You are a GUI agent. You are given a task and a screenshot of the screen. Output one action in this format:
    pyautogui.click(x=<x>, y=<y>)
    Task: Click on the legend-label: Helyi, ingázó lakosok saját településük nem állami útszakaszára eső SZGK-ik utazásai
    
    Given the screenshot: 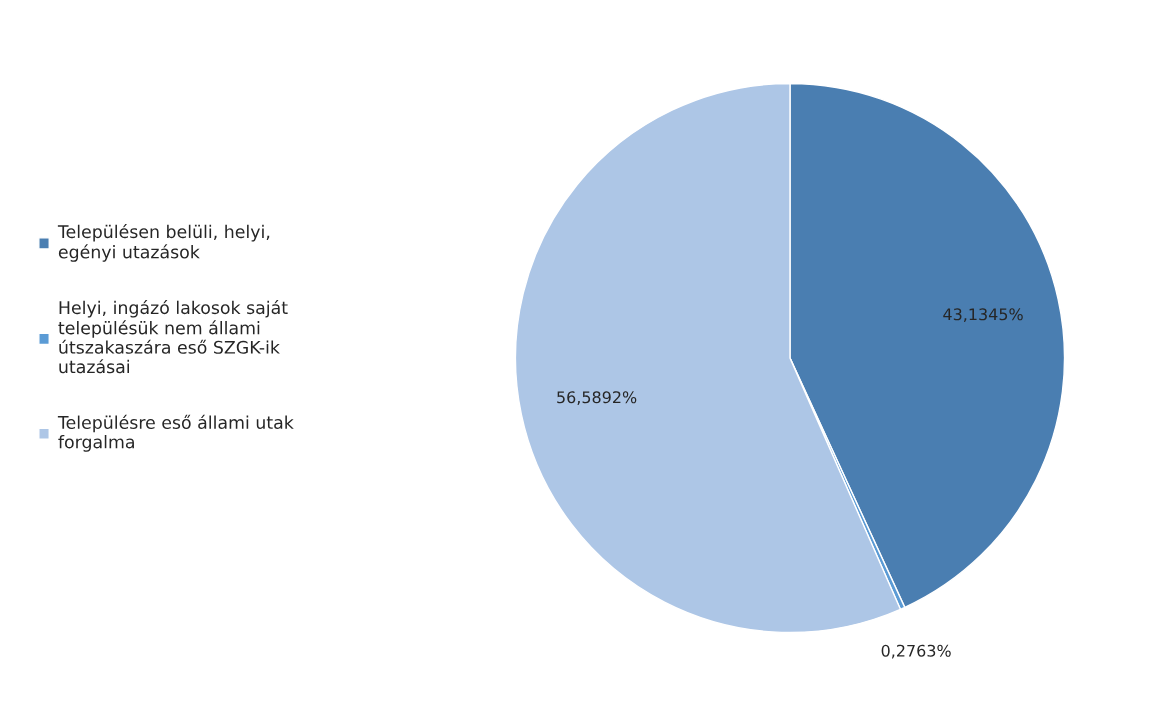 What is the action you would take?
    pyautogui.click(x=173, y=337)
    